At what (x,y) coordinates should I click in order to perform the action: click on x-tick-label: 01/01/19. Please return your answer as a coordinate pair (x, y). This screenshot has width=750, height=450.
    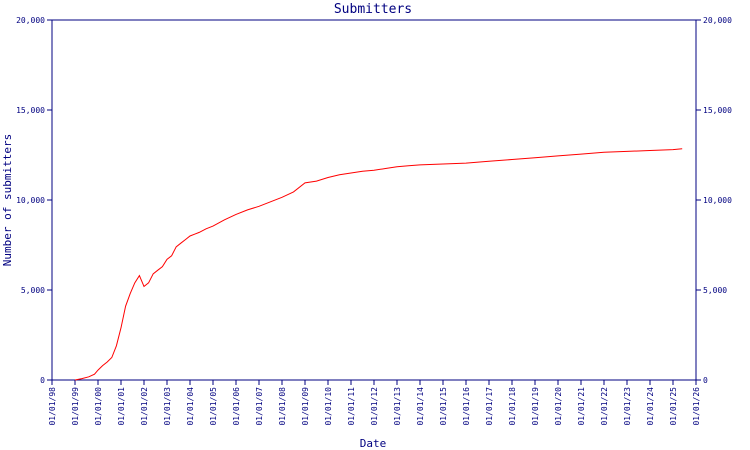
    Looking at the image, I should click on (535, 406).